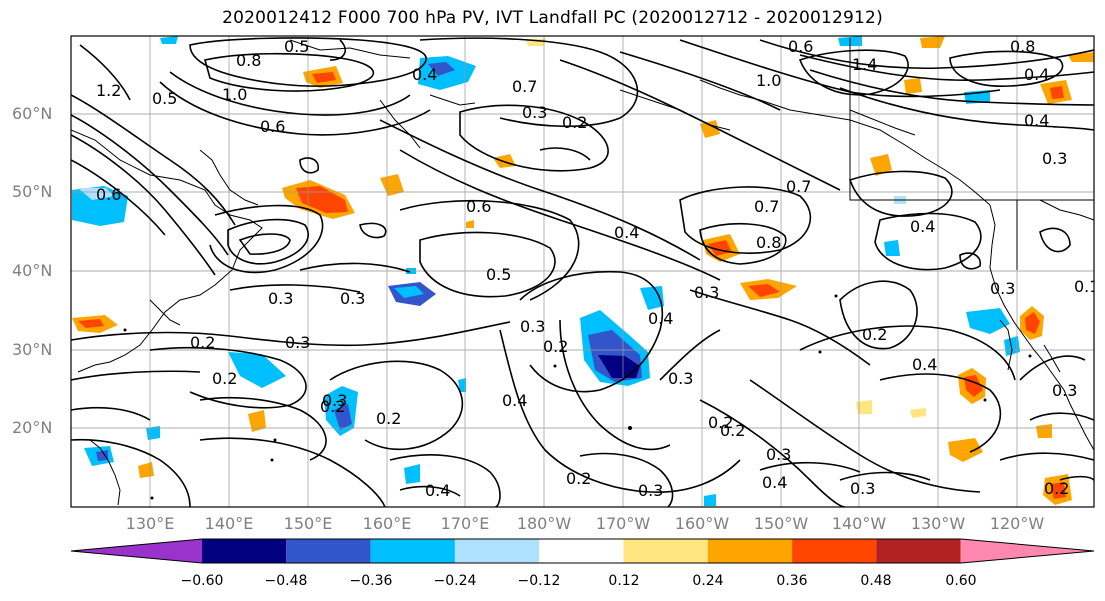 The image size is (1105, 601). I want to click on contour-label: 1.0, so click(234, 94).